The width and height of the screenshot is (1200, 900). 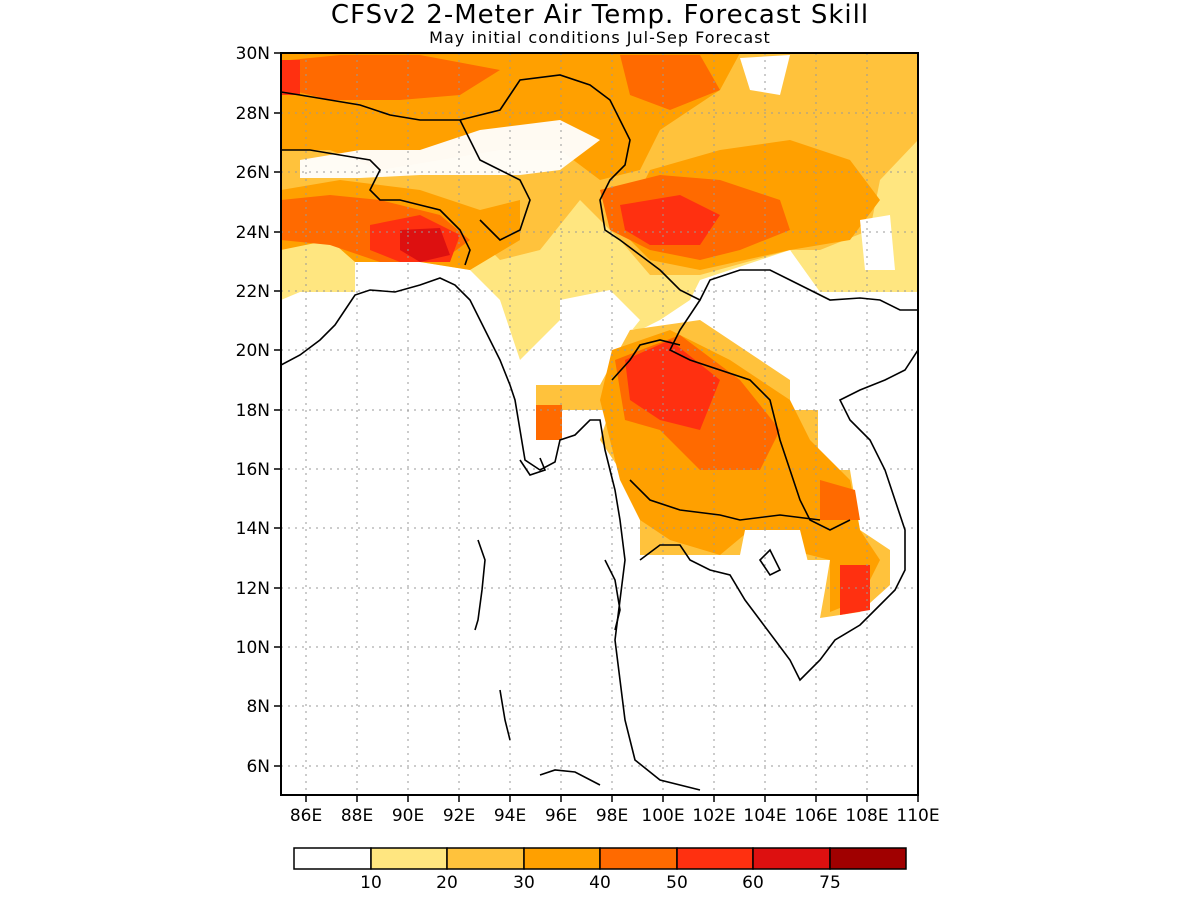 What do you see at coordinates (815, 816) in the screenshot?
I see `lon-tick-label: 106E` at bounding box center [815, 816].